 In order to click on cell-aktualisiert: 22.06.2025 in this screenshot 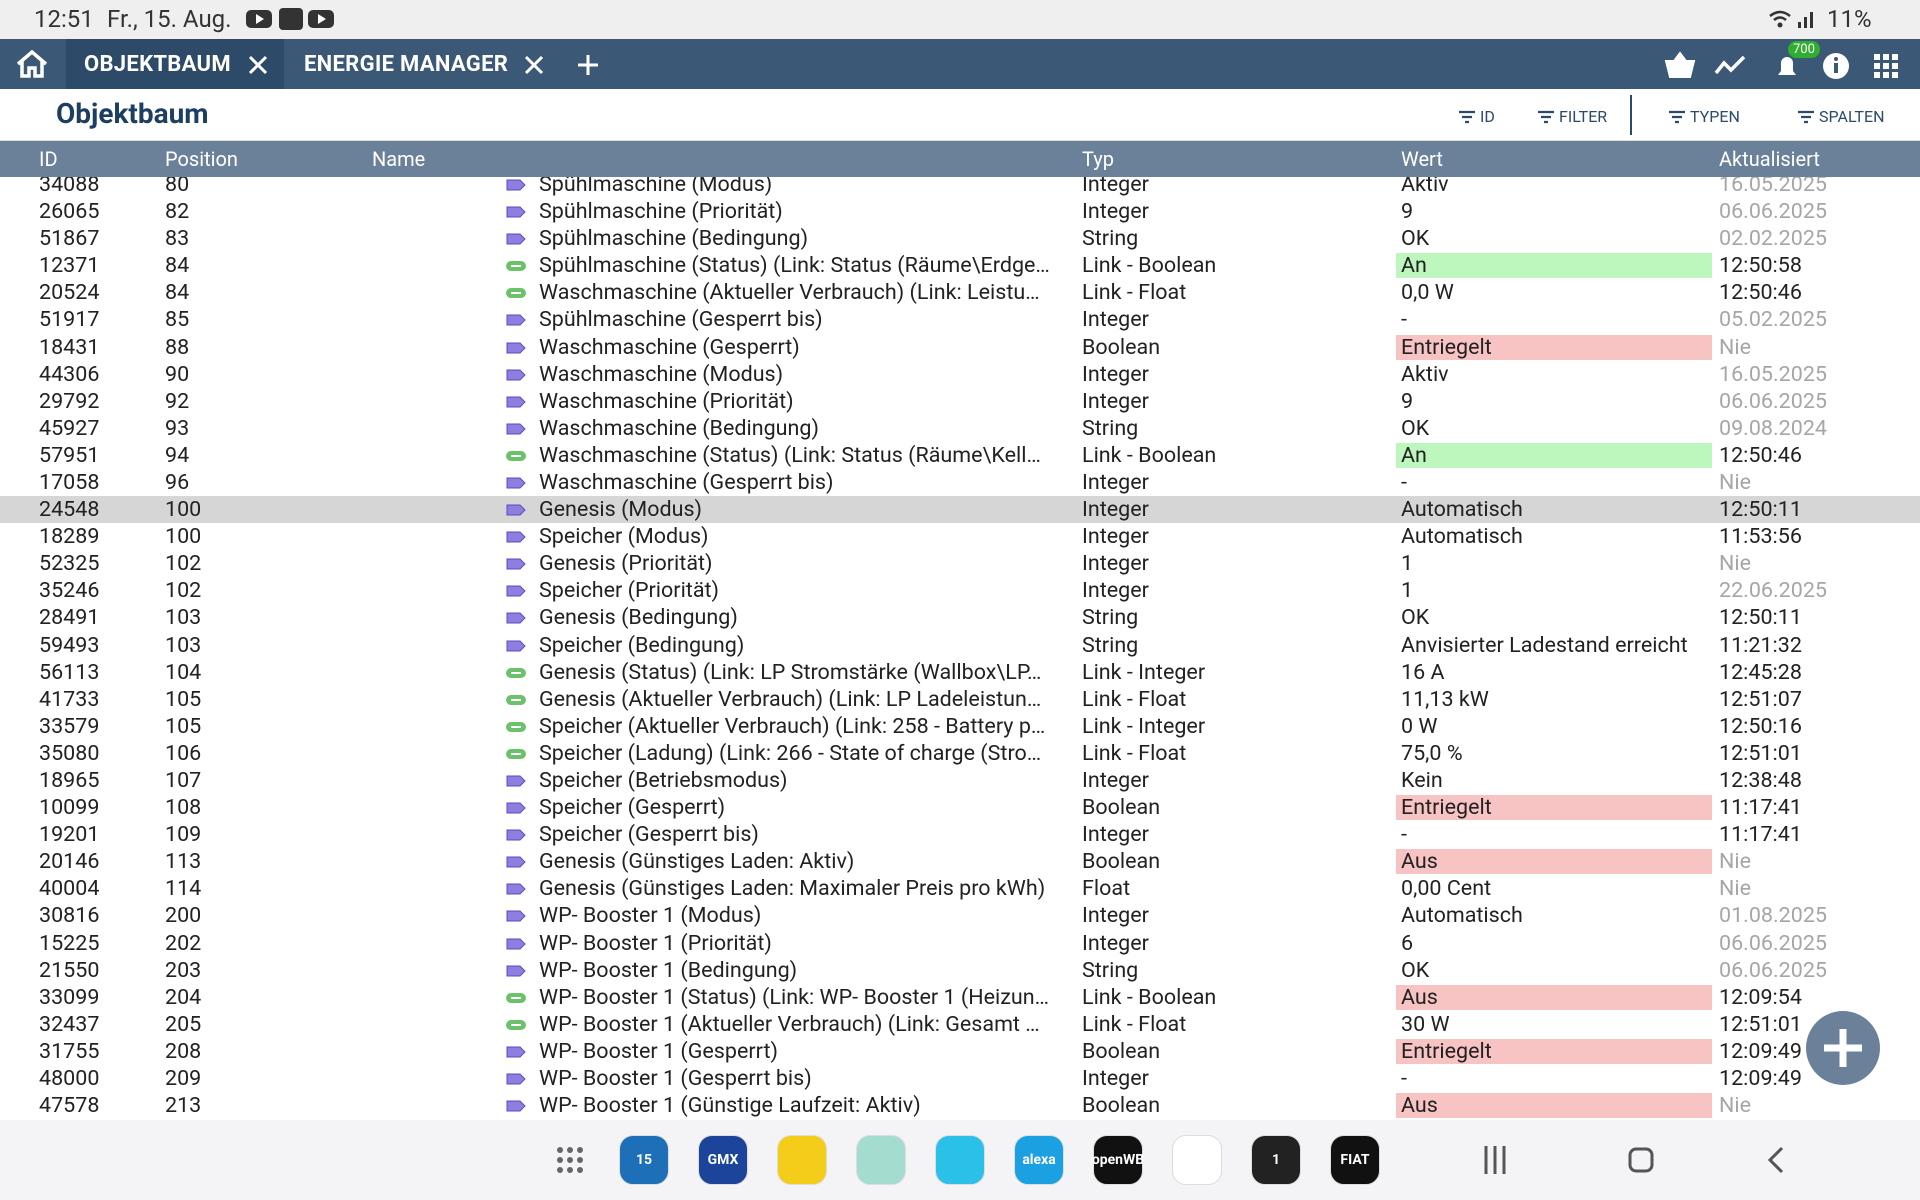, I will do `click(1773, 591)`.